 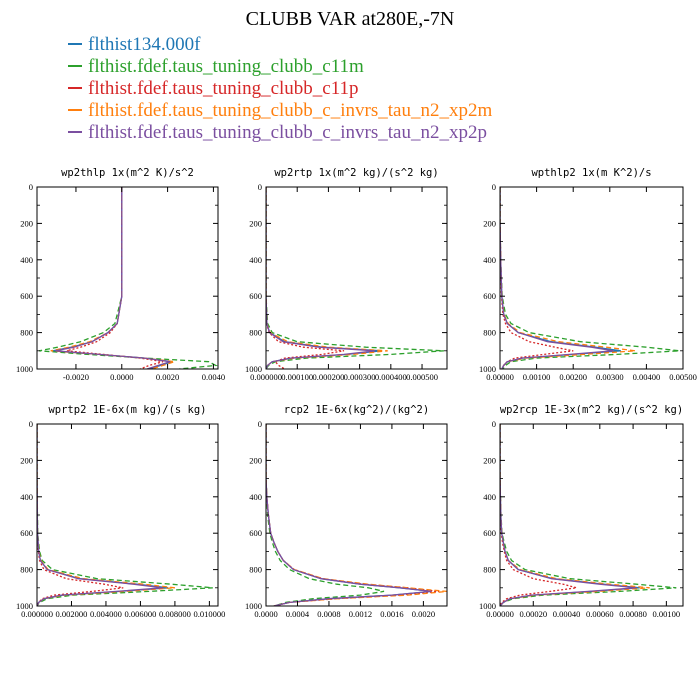 What do you see at coordinates (567, 614) in the screenshot?
I see `x-tick-label: 0.00040` at bounding box center [567, 614].